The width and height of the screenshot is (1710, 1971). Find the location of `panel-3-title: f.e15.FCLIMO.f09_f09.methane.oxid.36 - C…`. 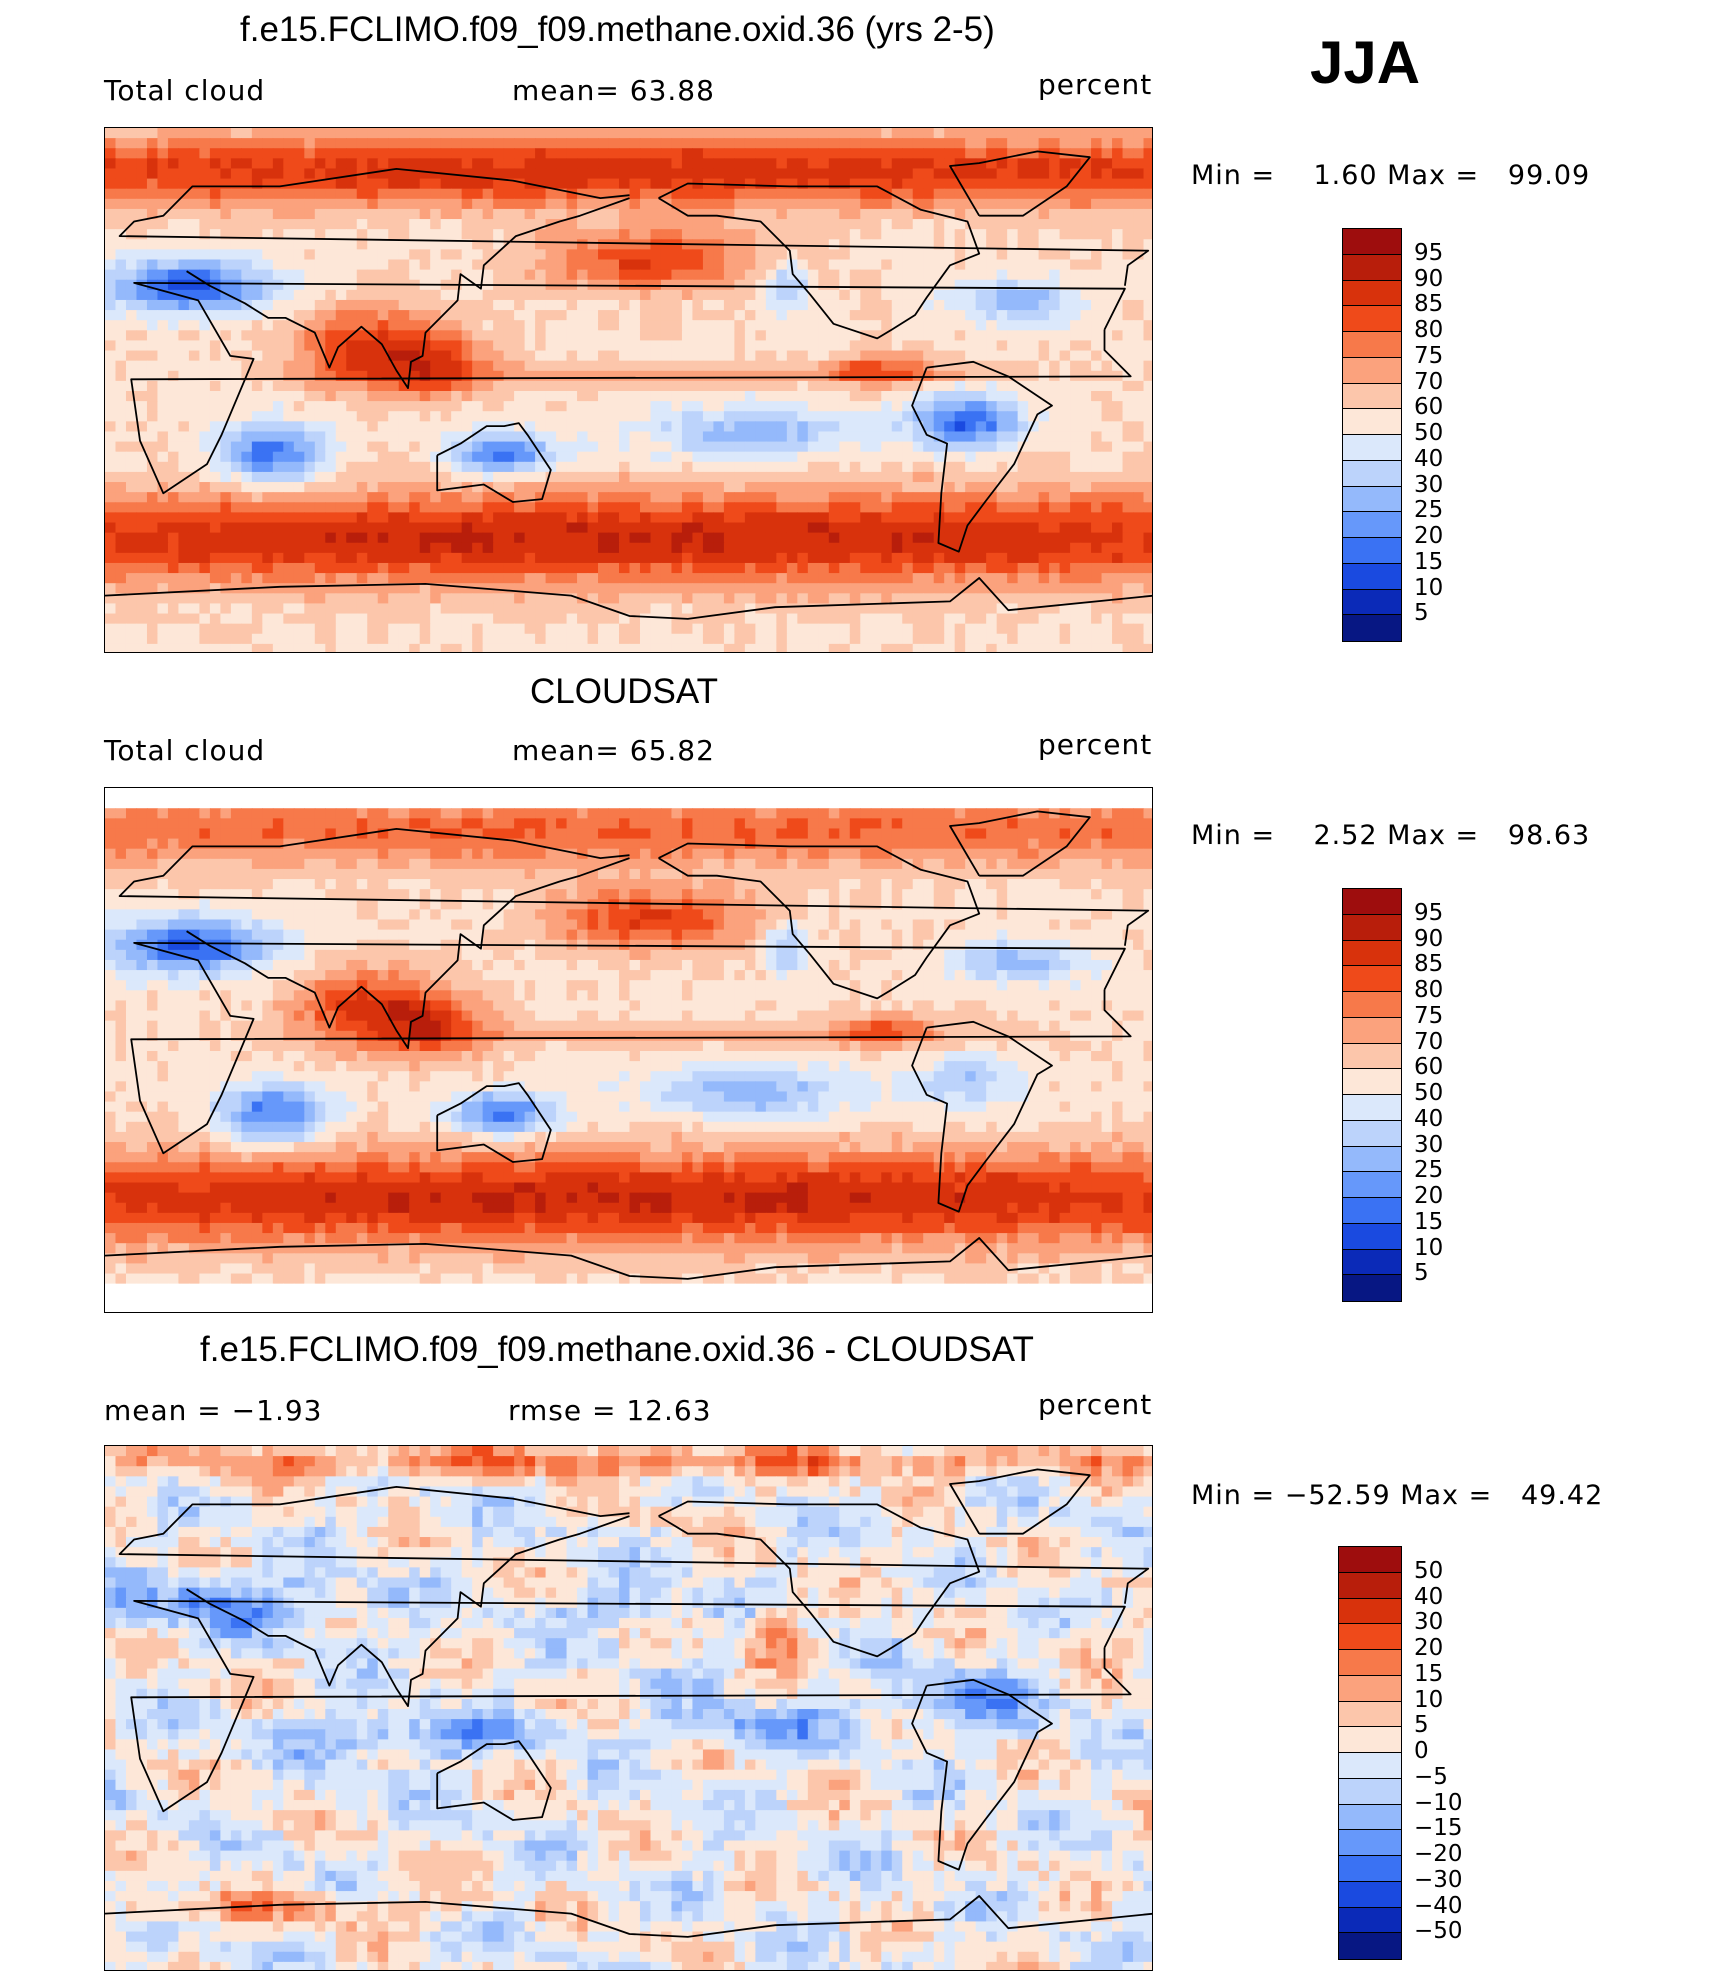

panel-3-title: f.e15.FCLIMO.f09_f09.methane.oxid.36 - C… is located at coordinates (617, 1349).